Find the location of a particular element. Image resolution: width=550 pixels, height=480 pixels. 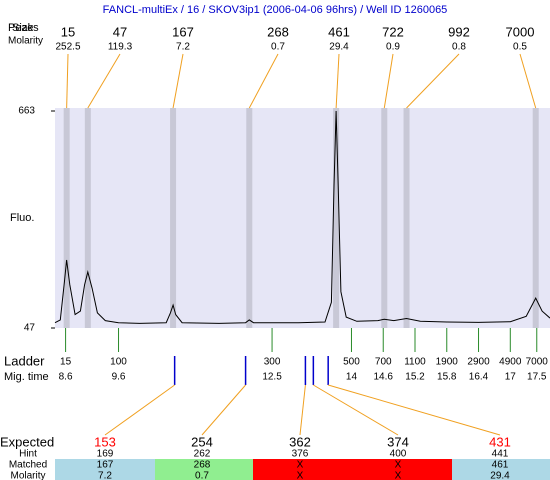

hint-value: 441 is located at coordinates (500, 454).